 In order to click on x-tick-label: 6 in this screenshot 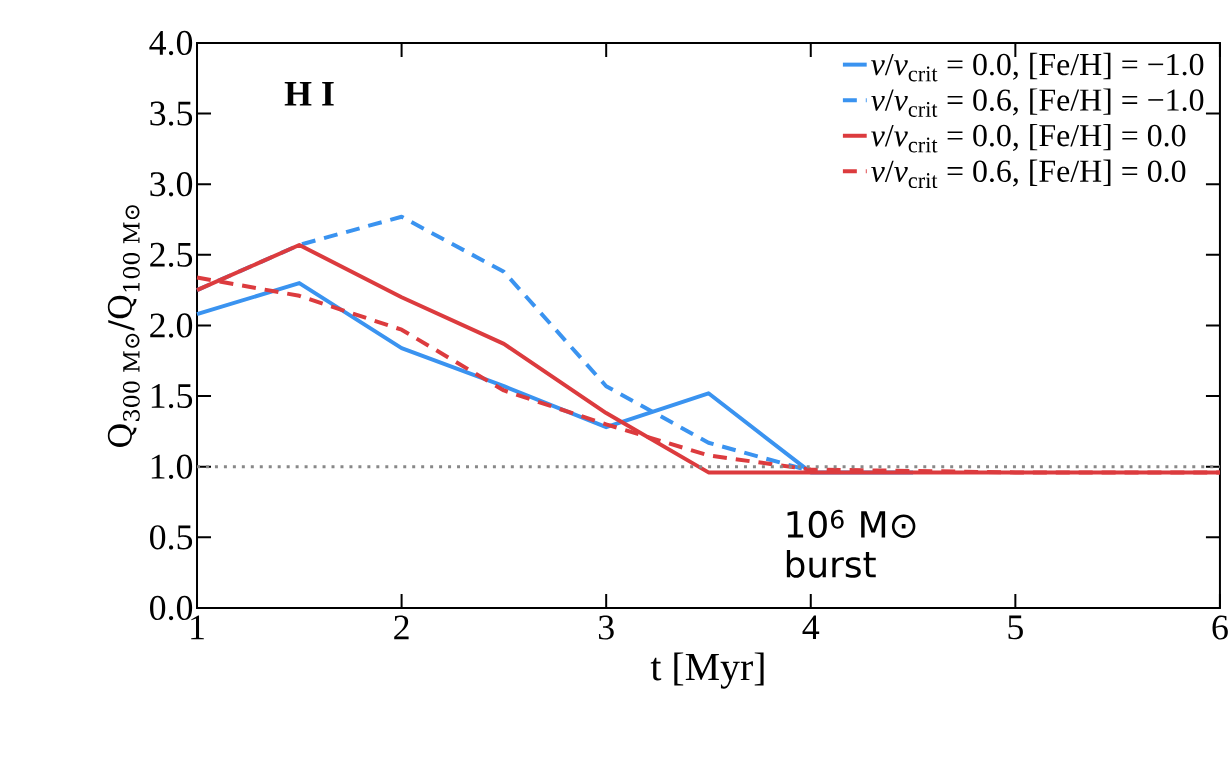, I will do `click(1220, 627)`.